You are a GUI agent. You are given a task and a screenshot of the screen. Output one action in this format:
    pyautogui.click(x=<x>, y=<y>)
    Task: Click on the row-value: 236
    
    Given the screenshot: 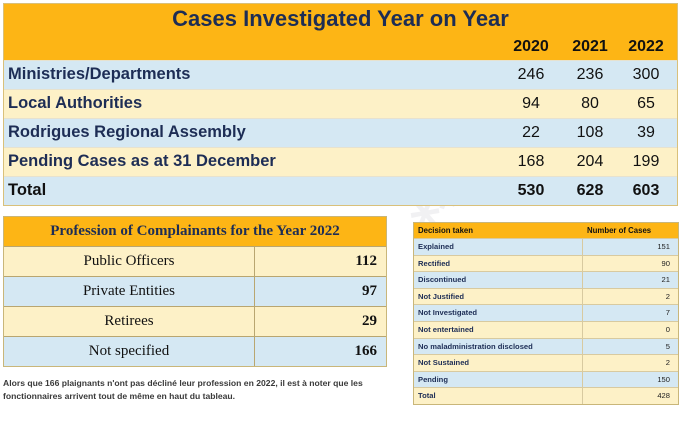 What is the action you would take?
    pyautogui.click(x=590, y=74)
    